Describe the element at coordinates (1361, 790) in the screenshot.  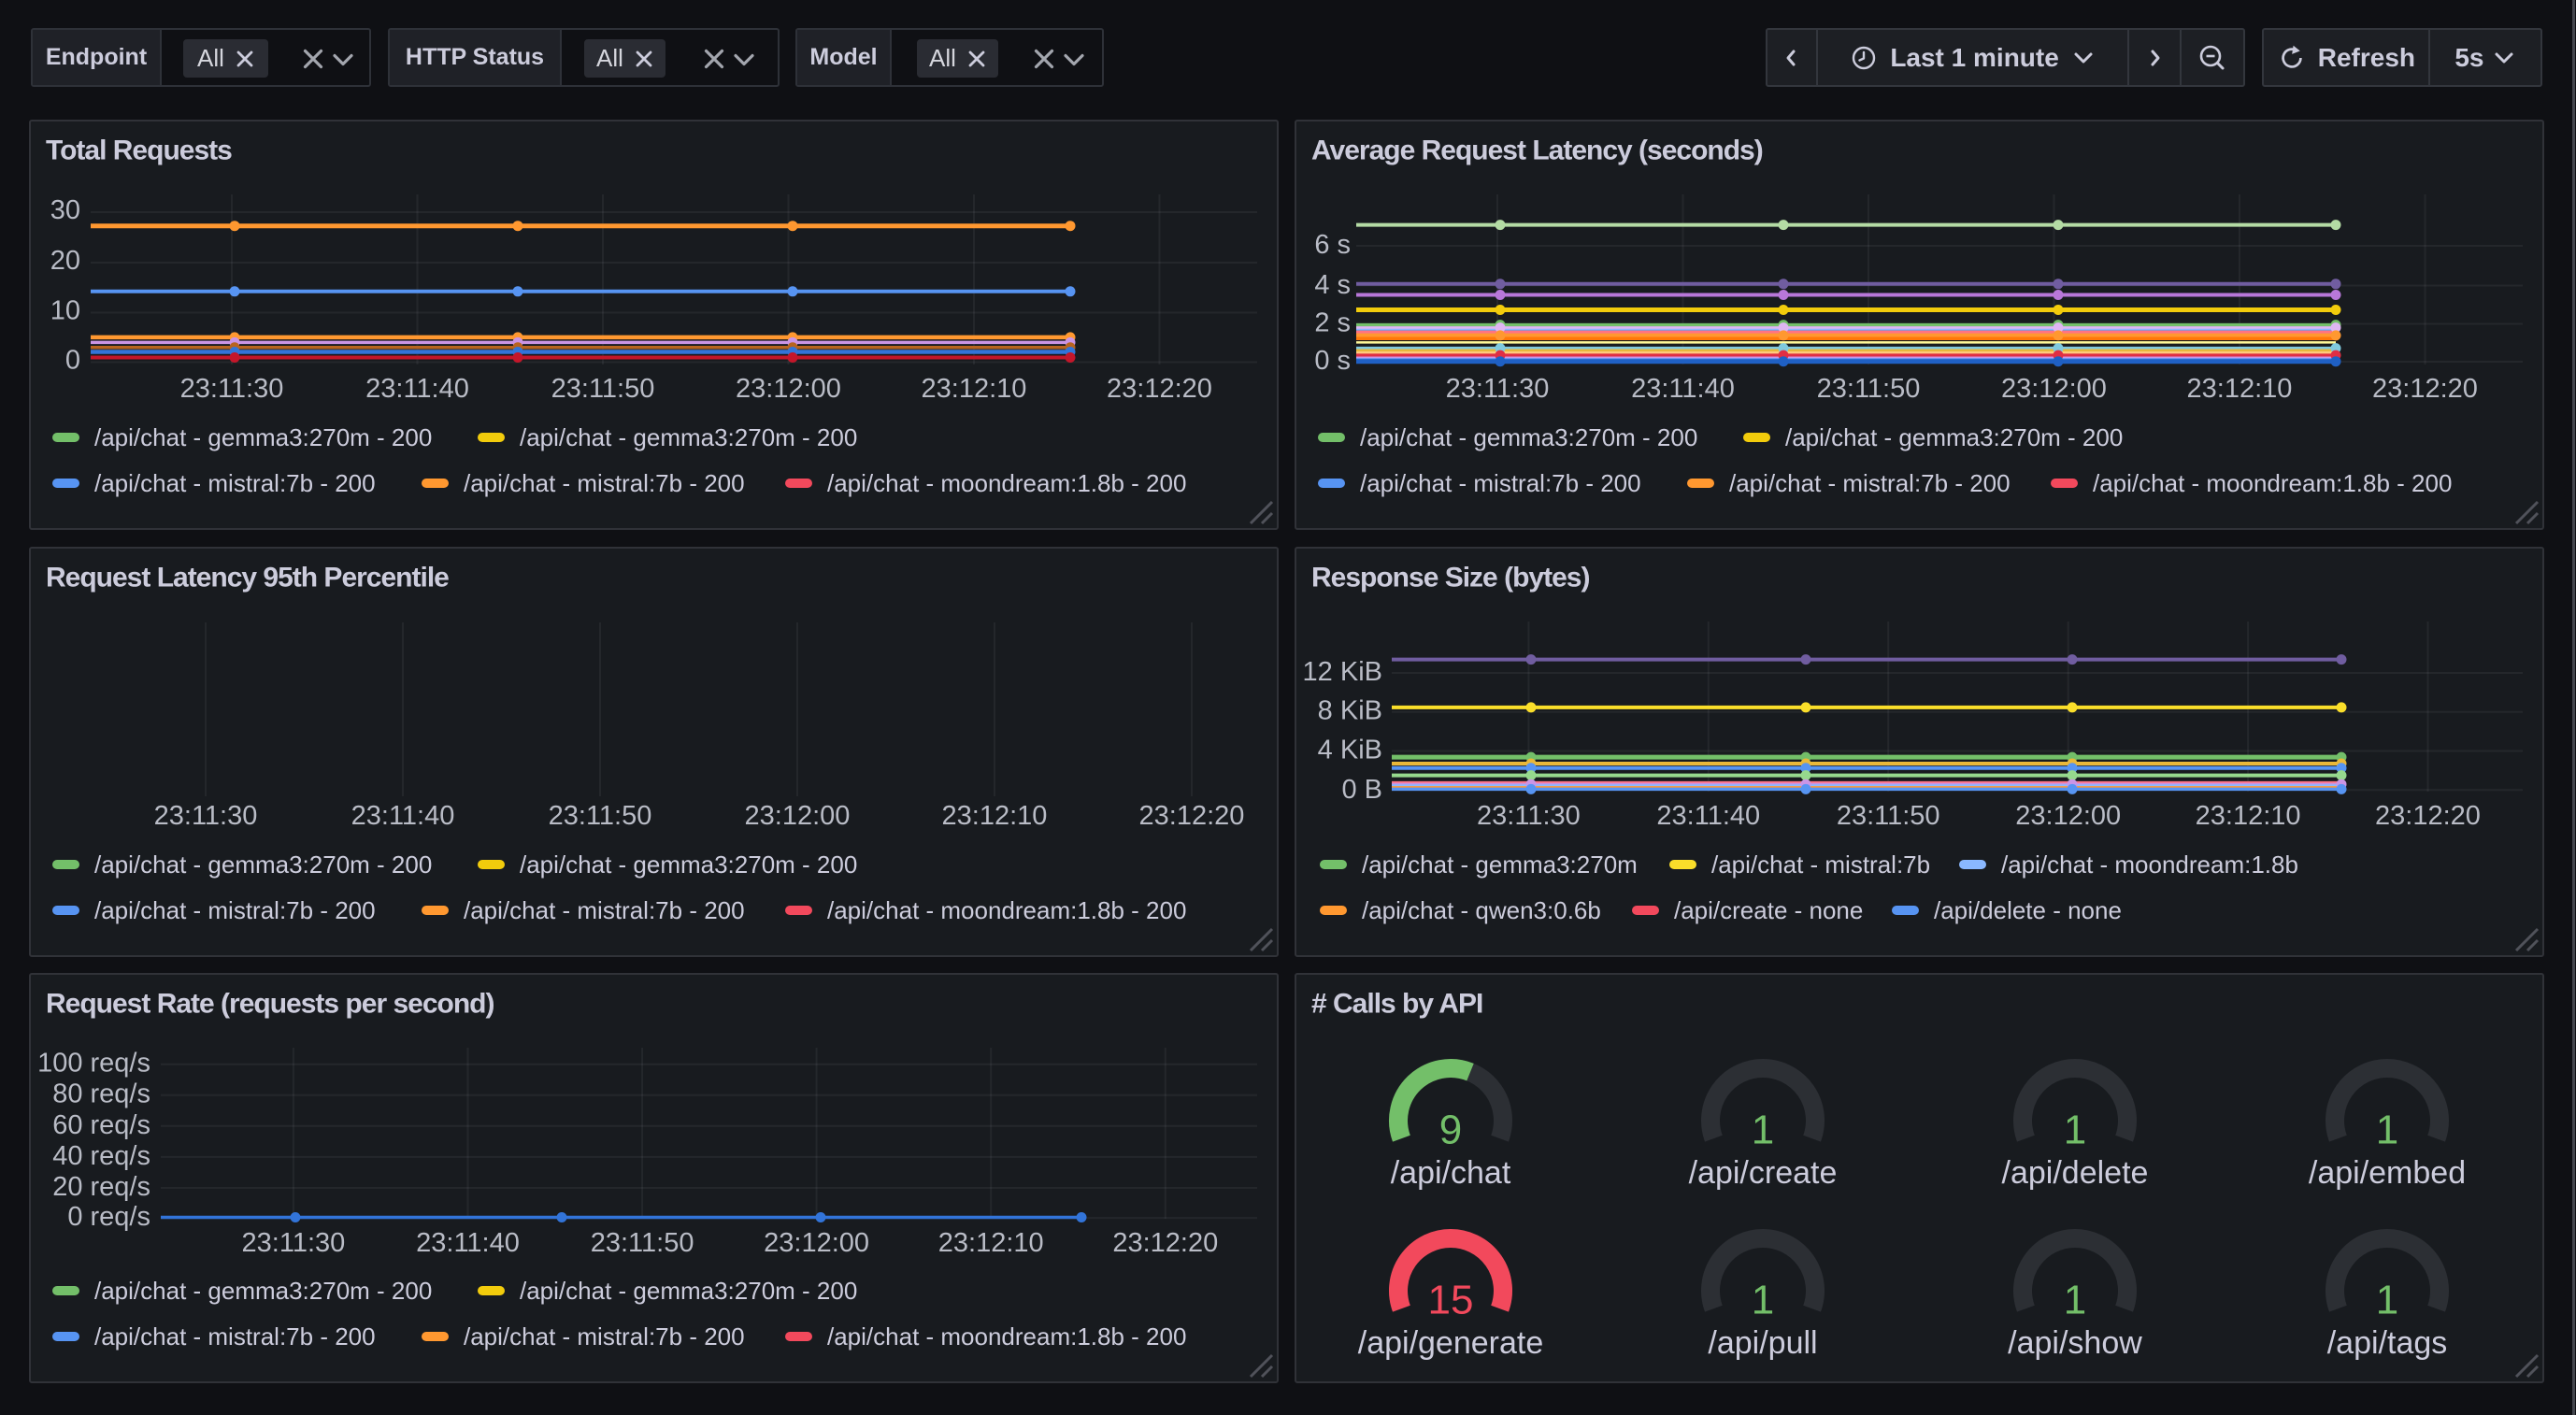
I see `svg-text: 0 B` at that location.